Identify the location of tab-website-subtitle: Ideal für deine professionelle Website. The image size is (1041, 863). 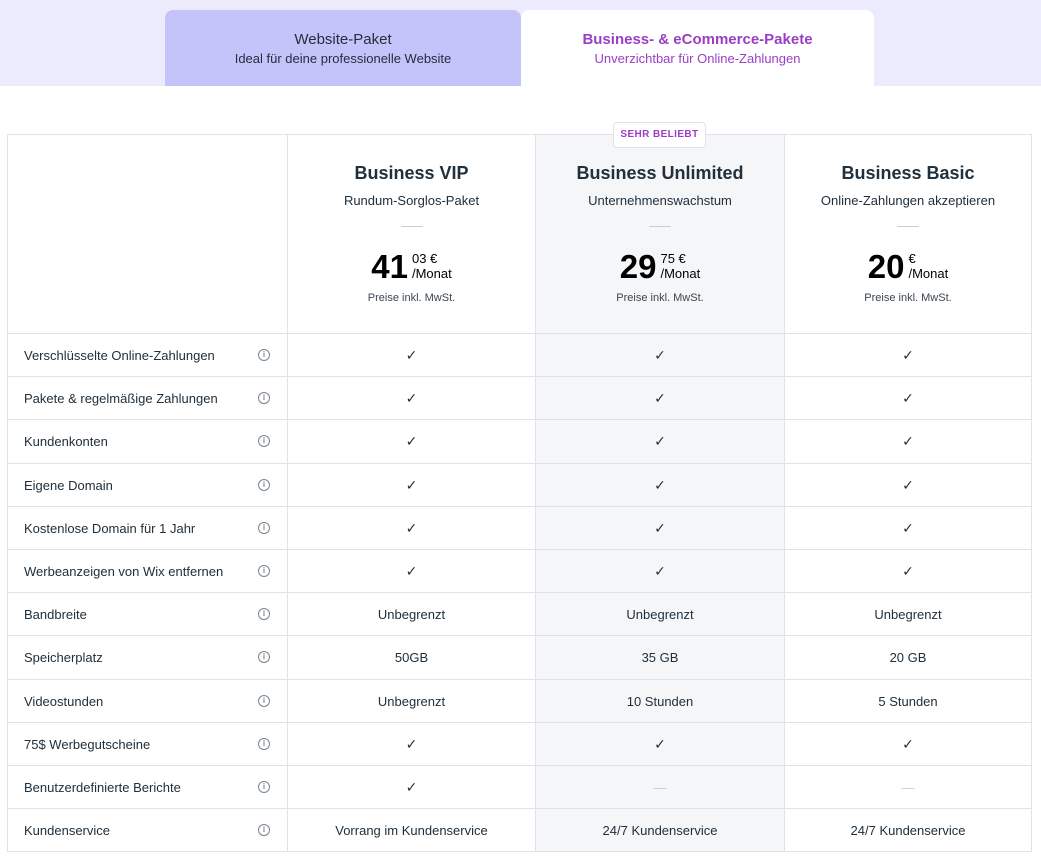
(343, 58).